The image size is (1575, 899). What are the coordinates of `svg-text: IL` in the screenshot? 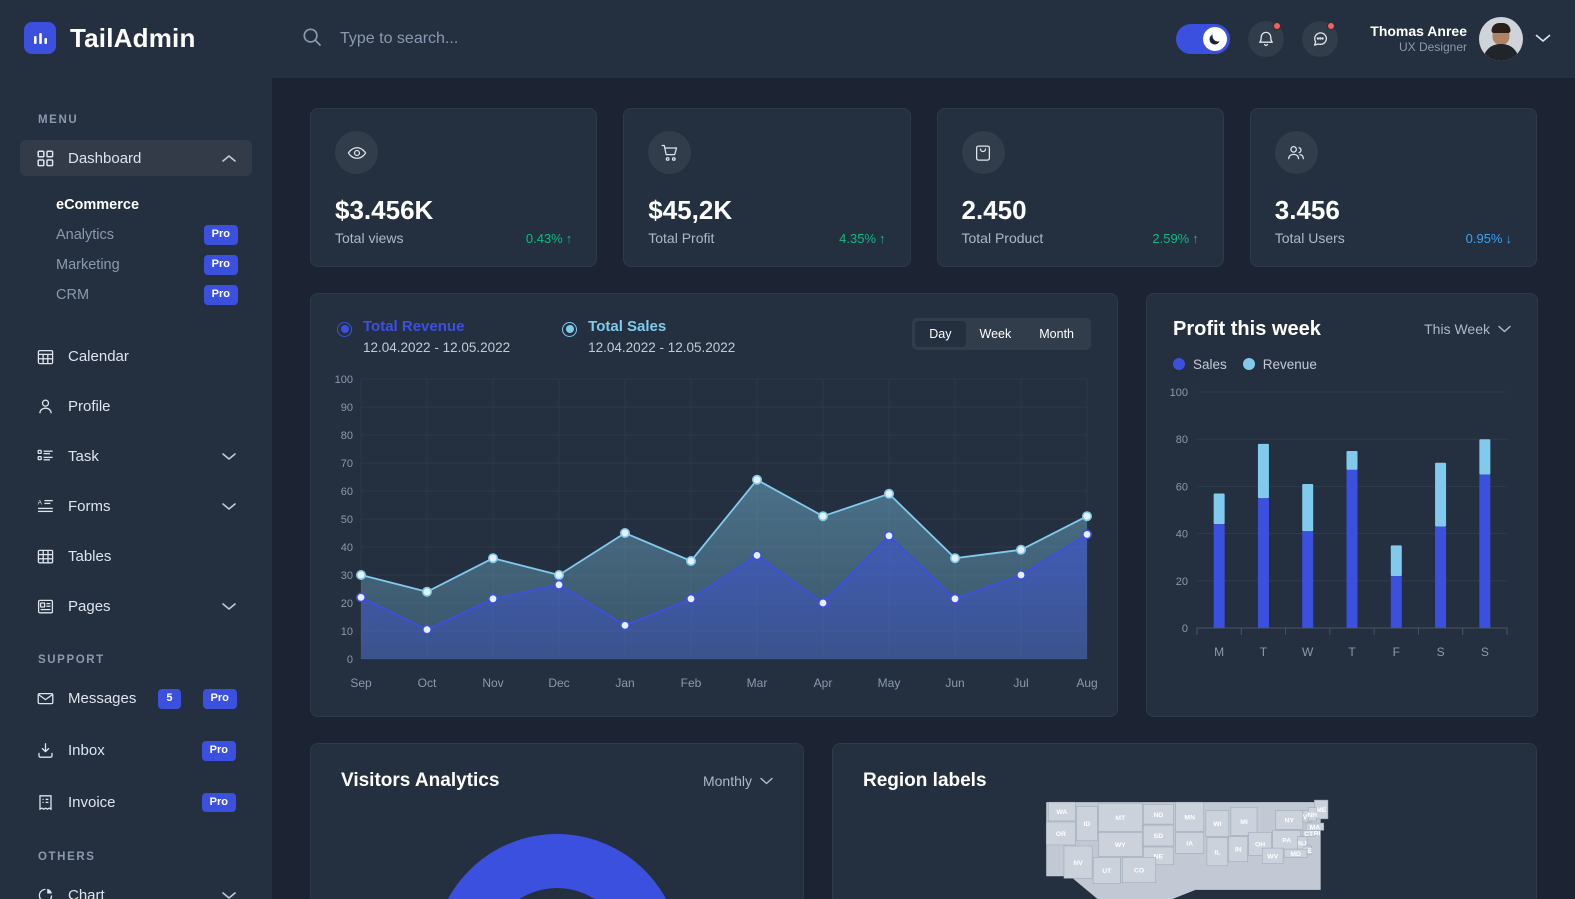 It's located at (1217, 852).